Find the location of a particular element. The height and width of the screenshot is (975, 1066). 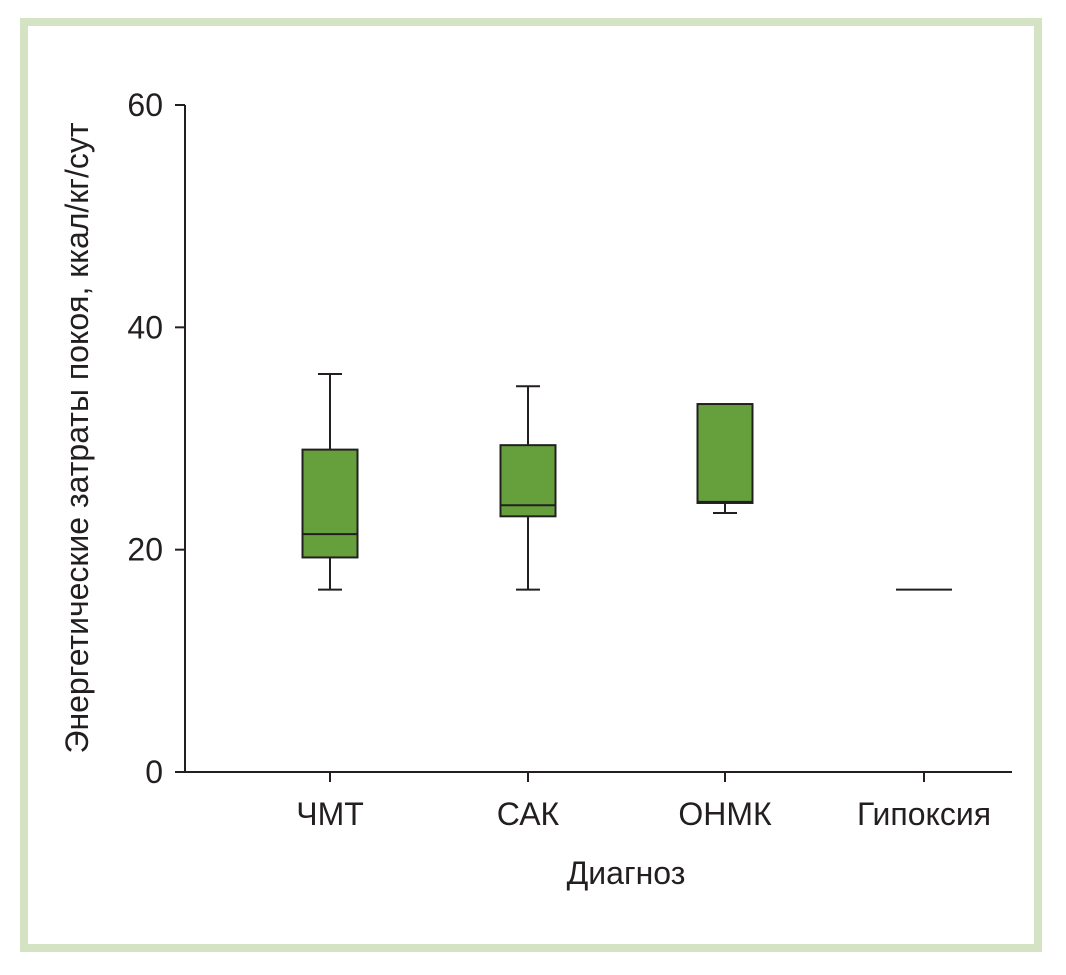

x-axis-title: Диагноз is located at coordinates (626, 873).